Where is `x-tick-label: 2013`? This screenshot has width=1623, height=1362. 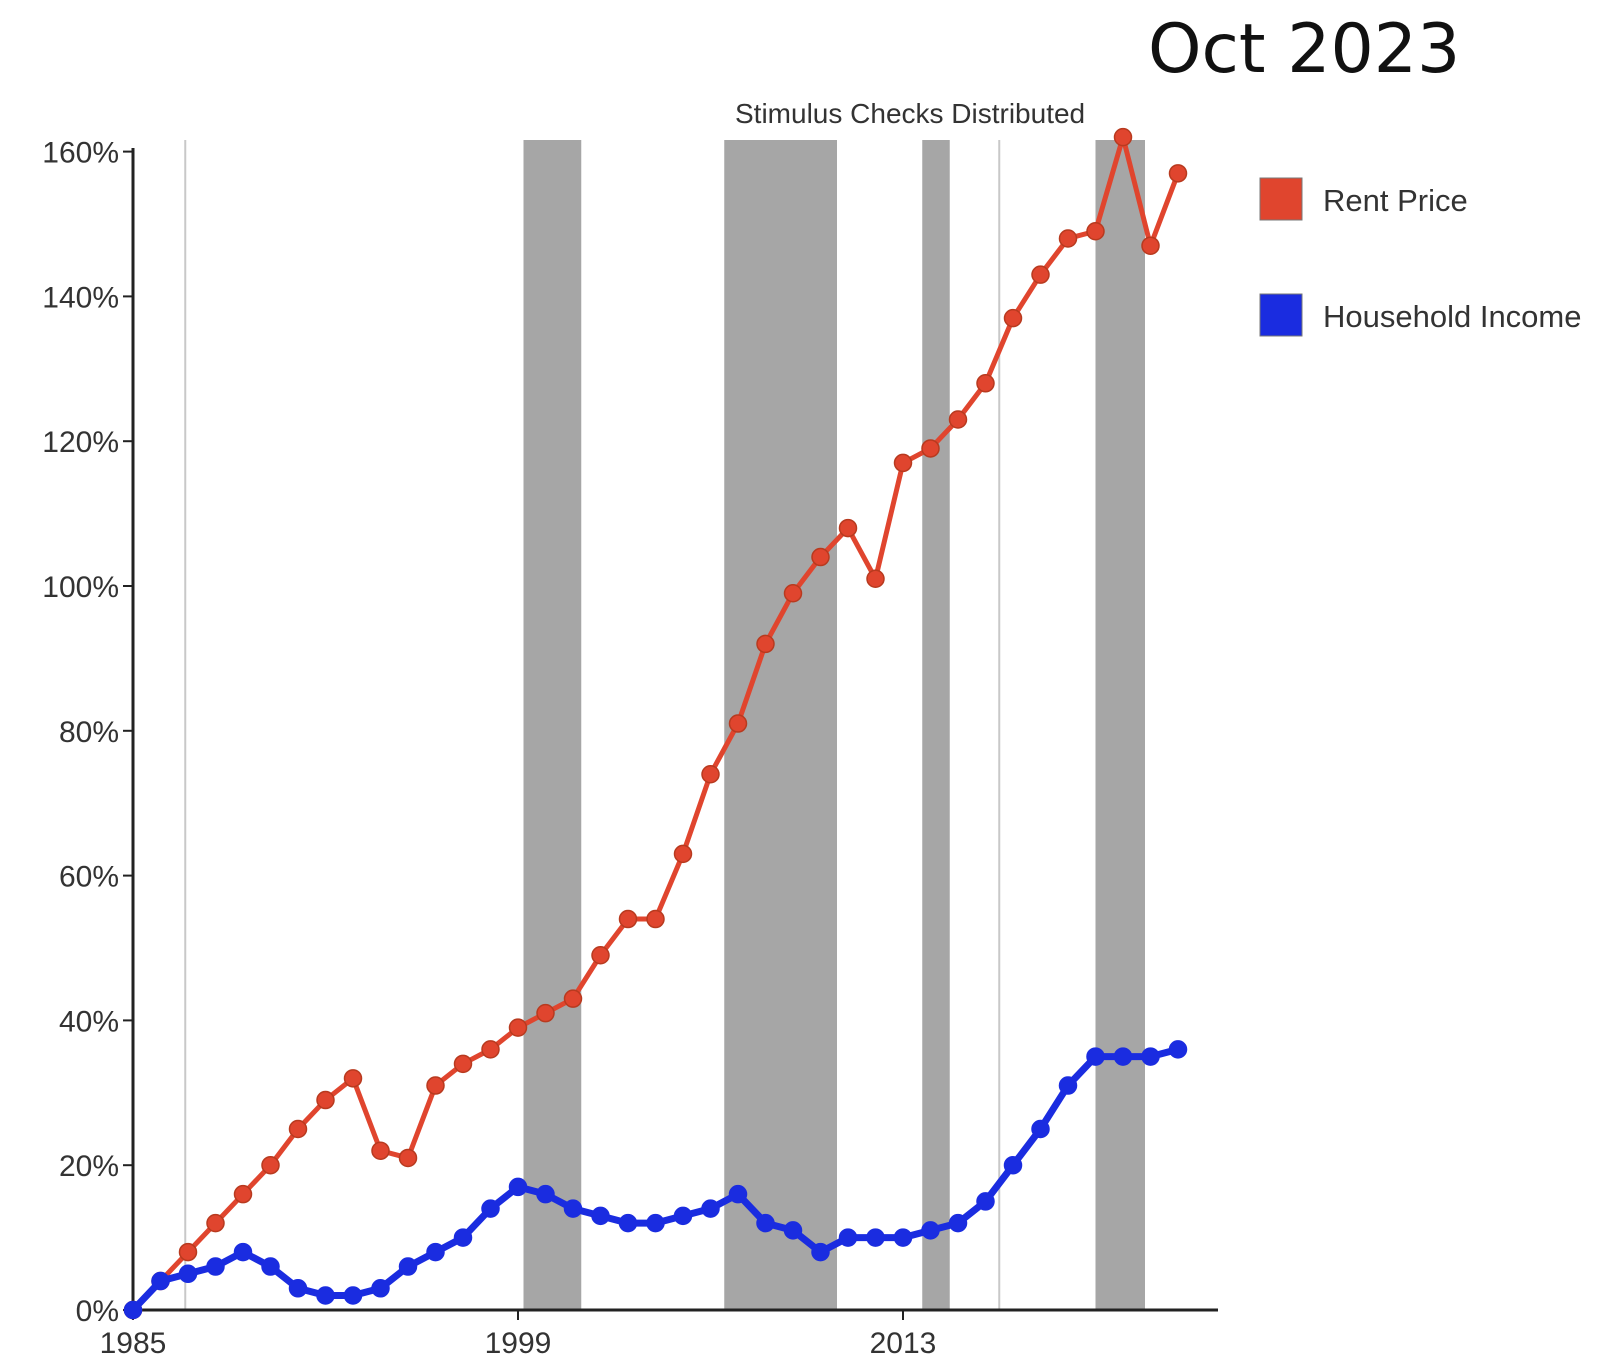
x-tick-label: 2013 is located at coordinates (903, 1343).